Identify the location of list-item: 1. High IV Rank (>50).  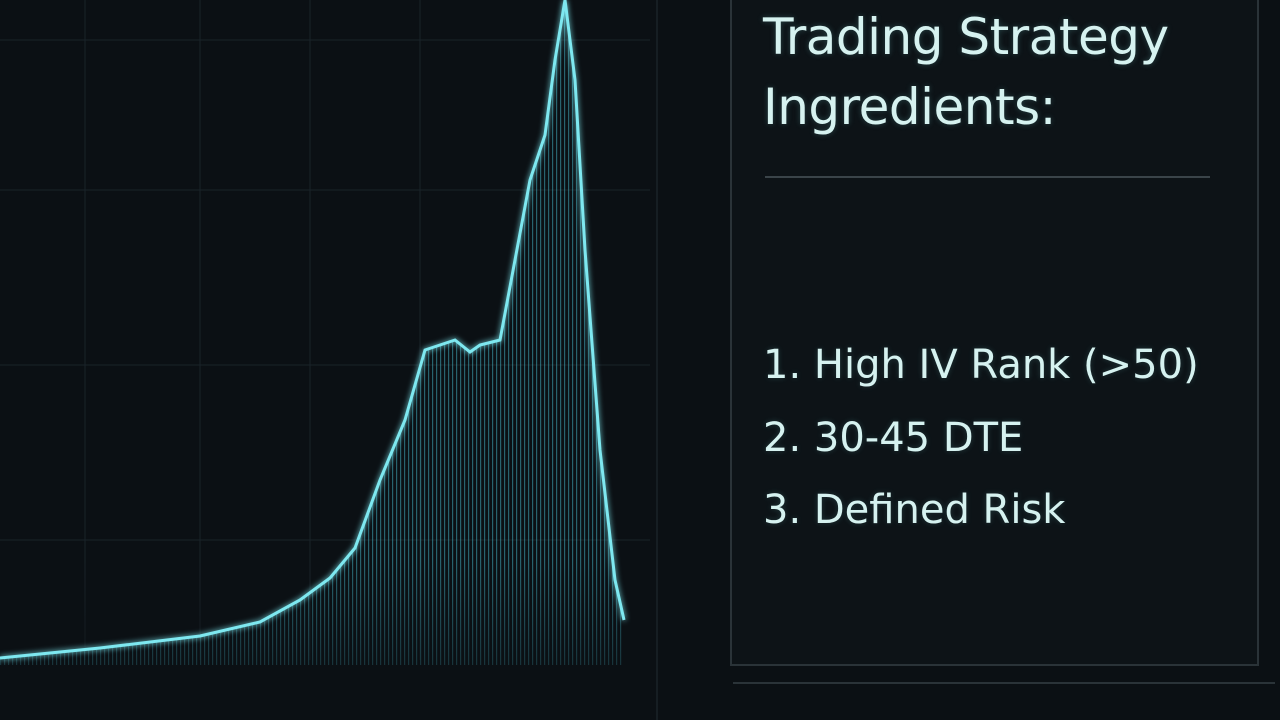
(981, 365).